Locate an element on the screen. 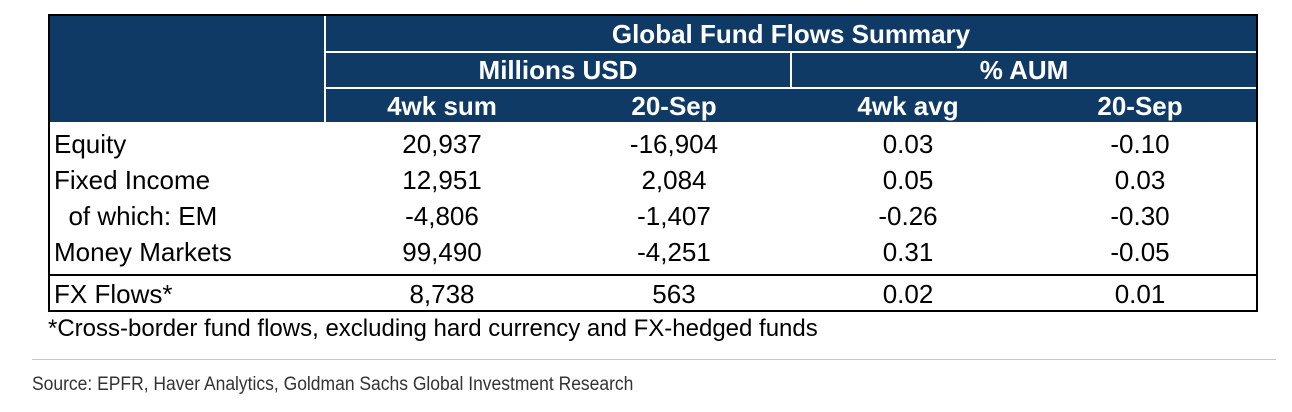 The image size is (1292, 412). cell-20-sep-aum: 0.03 is located at coordinates (1140, 180).